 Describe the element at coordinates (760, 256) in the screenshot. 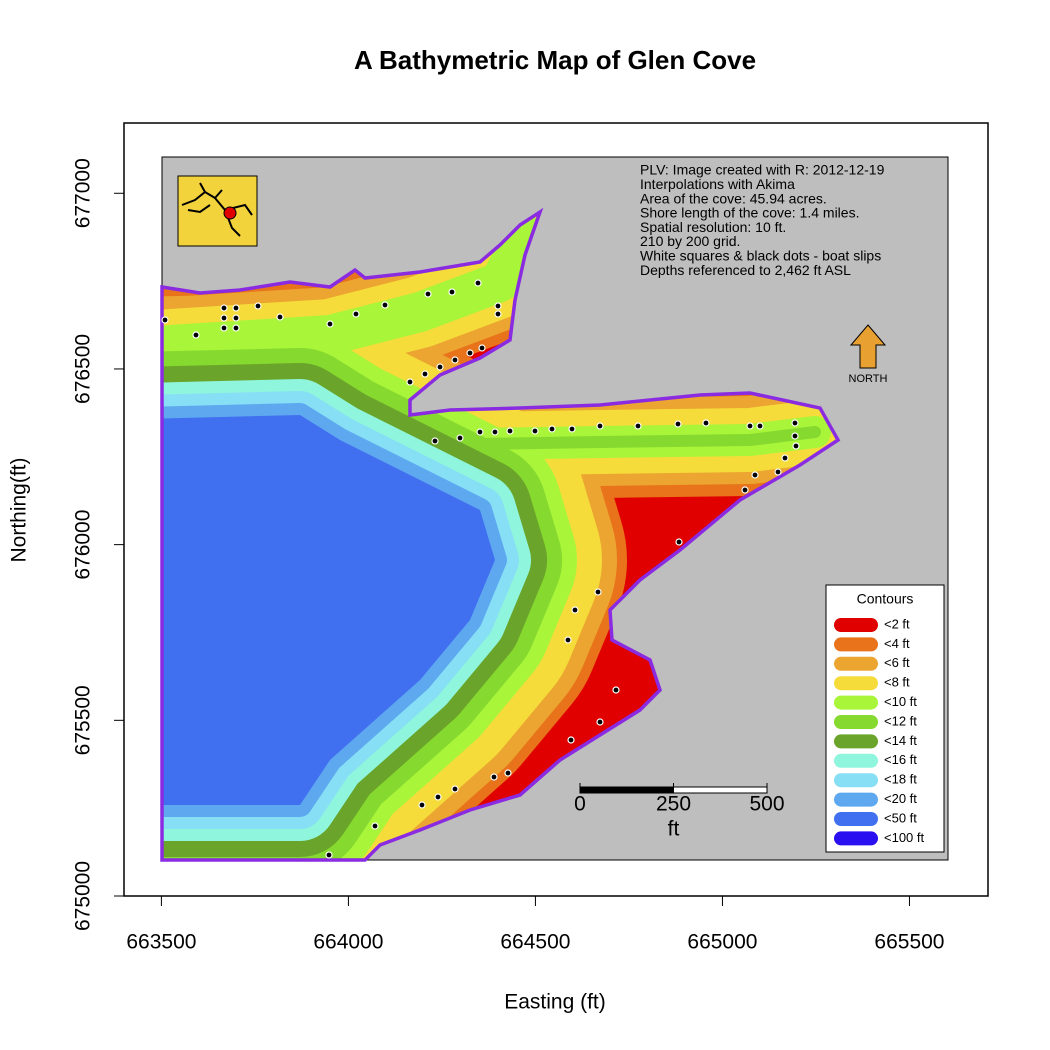

I see `annotation: White squares & black dots - boat slips` at that location.